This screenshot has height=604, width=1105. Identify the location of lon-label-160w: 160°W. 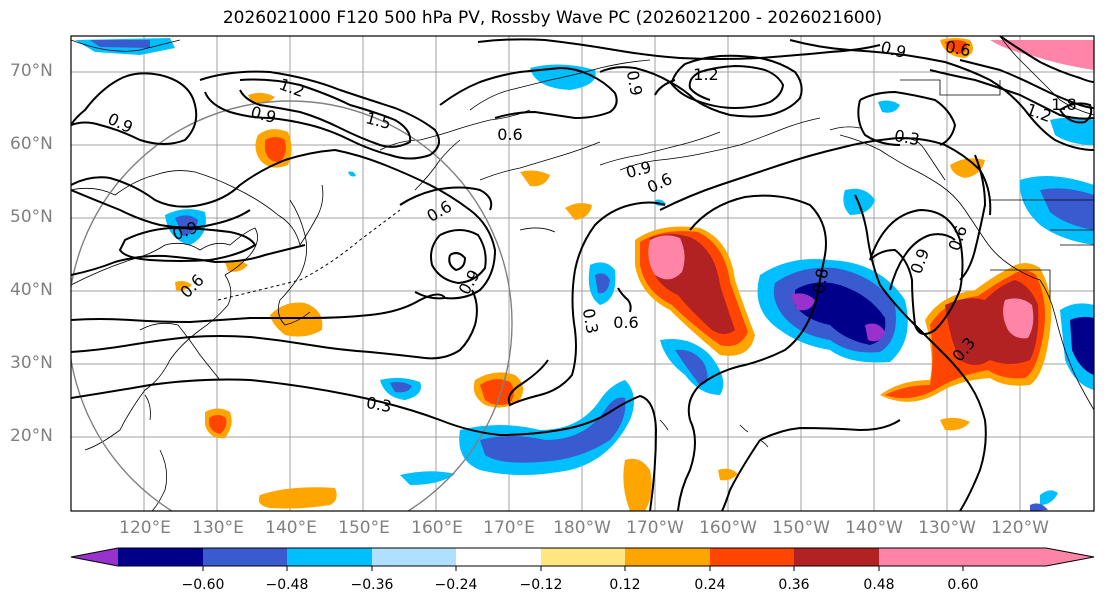
(728, 528).